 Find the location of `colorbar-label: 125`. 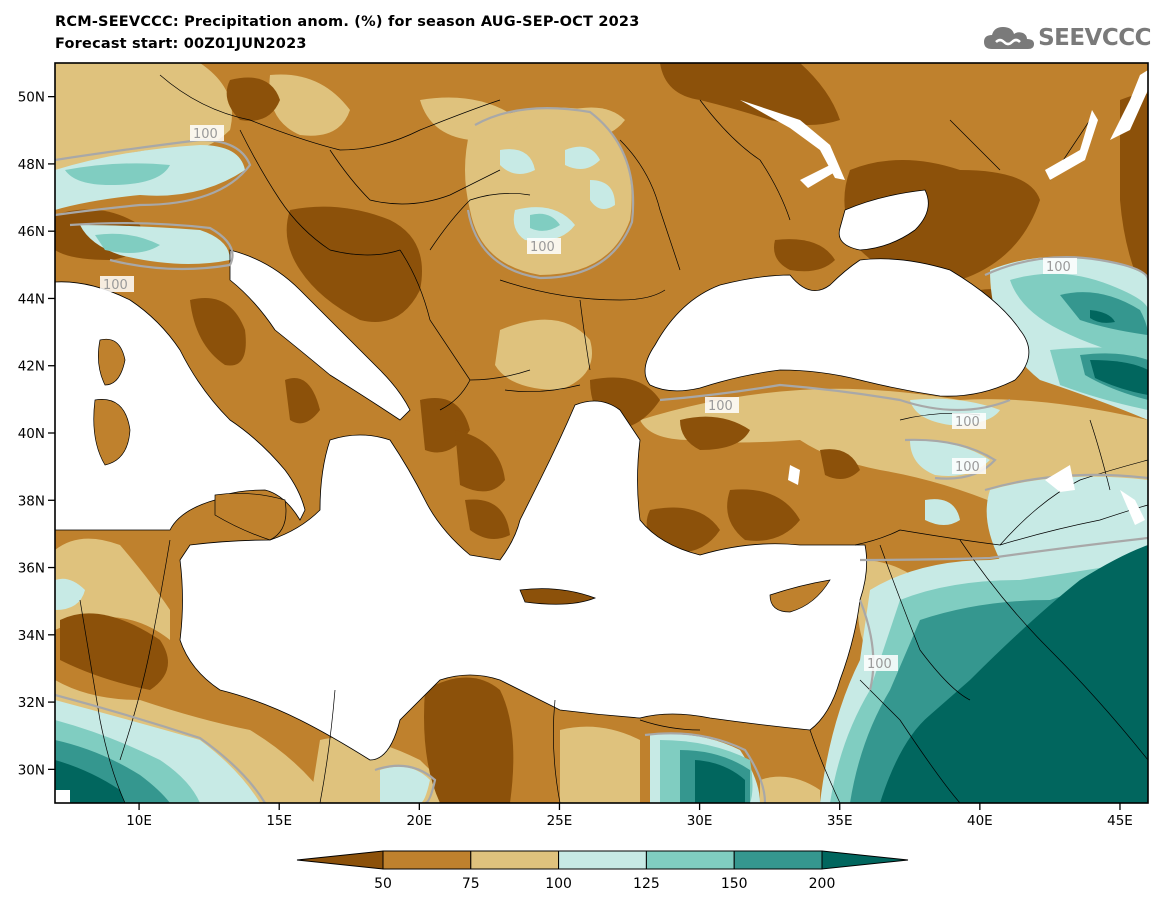

colorbar-label: 125 is located at coordinates (646, 884).